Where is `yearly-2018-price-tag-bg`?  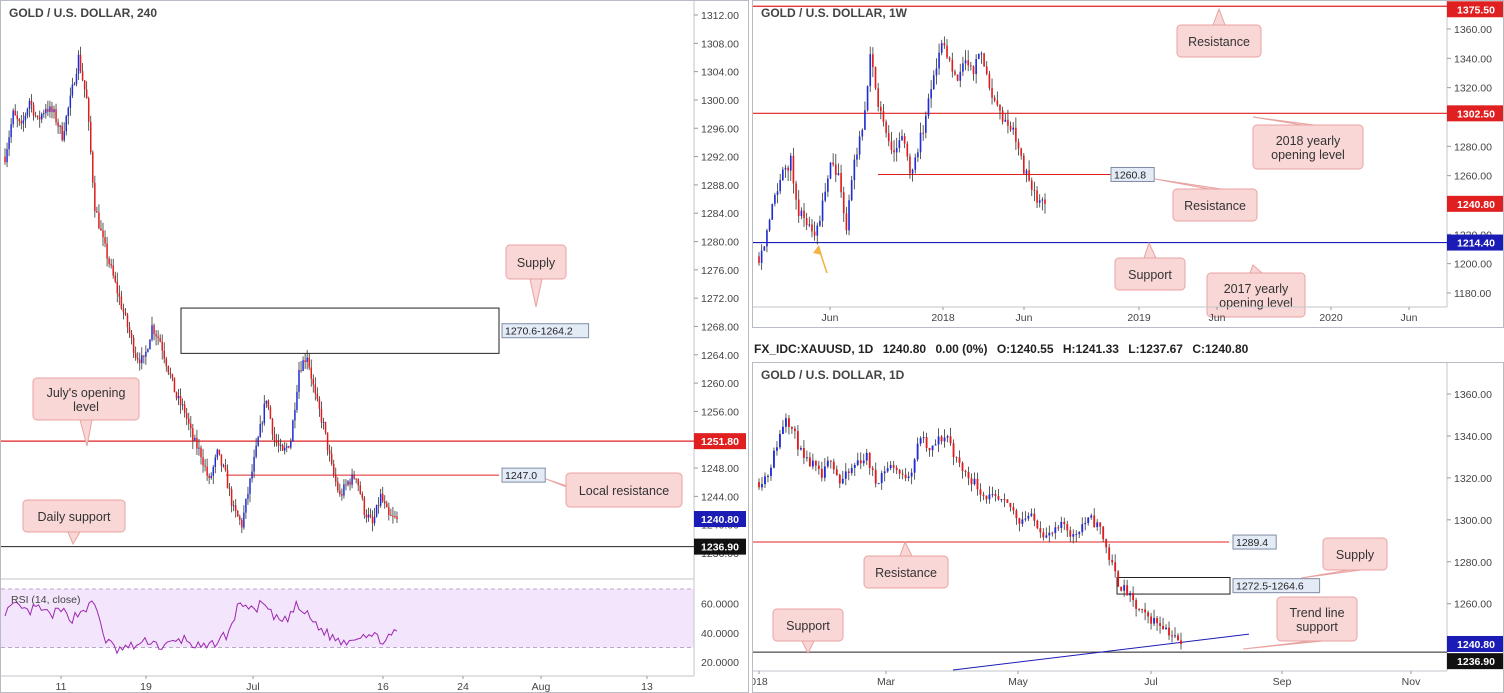
yearly-2018-price-tag-bg is located at coordinates (1475, 113).